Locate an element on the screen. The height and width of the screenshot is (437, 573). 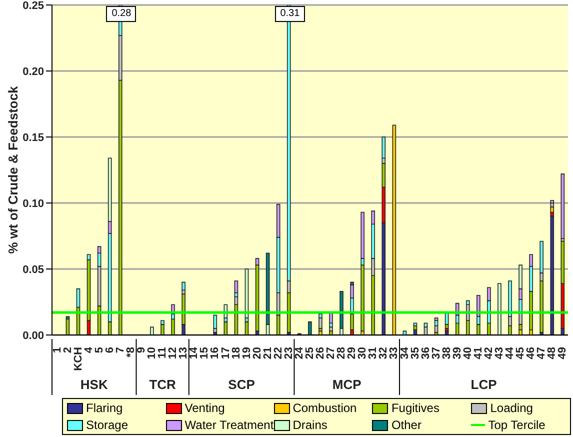
y-tick-label: 0.05 is located at coordinates (33, 270).